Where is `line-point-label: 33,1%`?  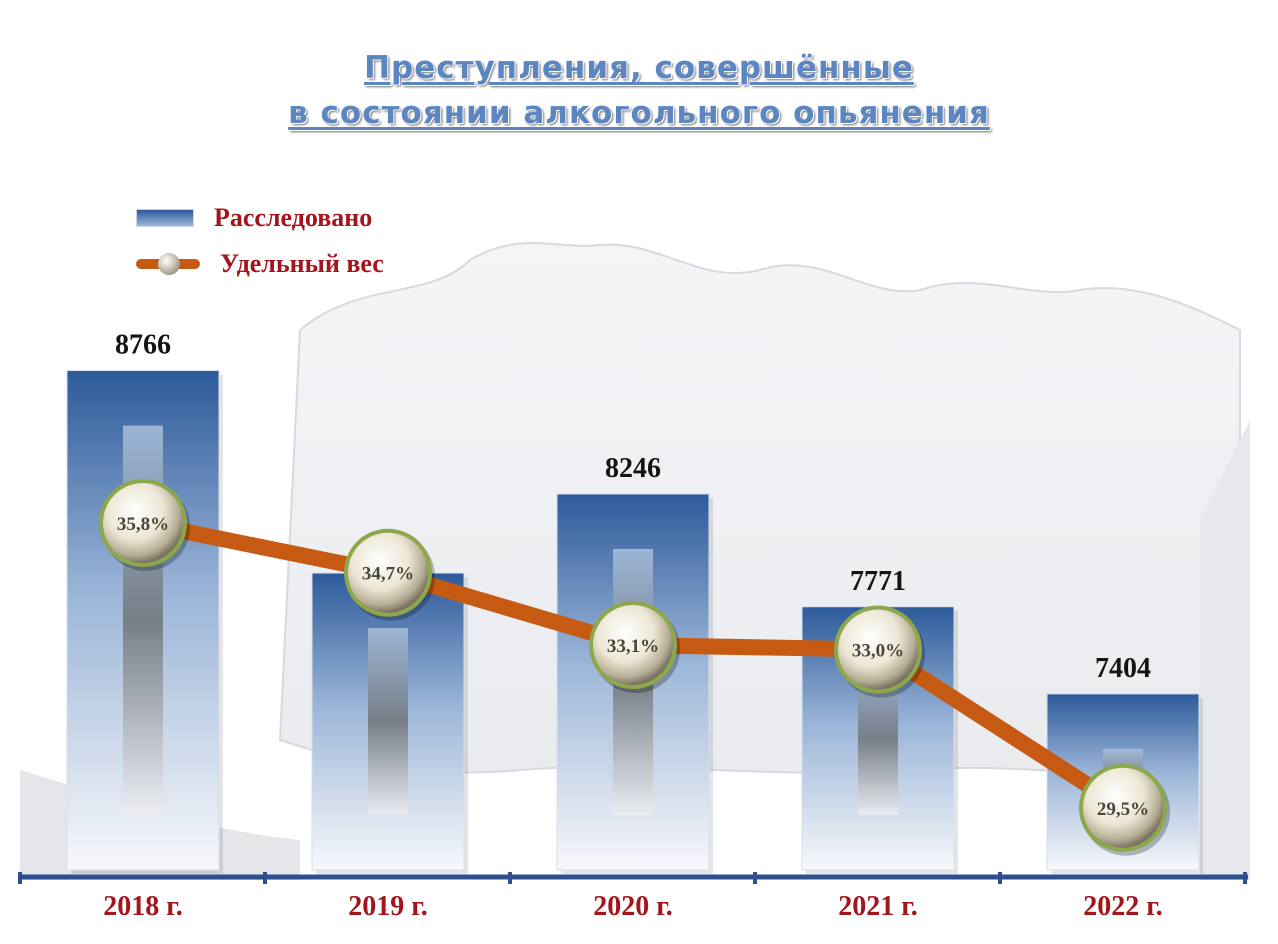
line-point-label: 33,1% is located at coordinates (633, 646).